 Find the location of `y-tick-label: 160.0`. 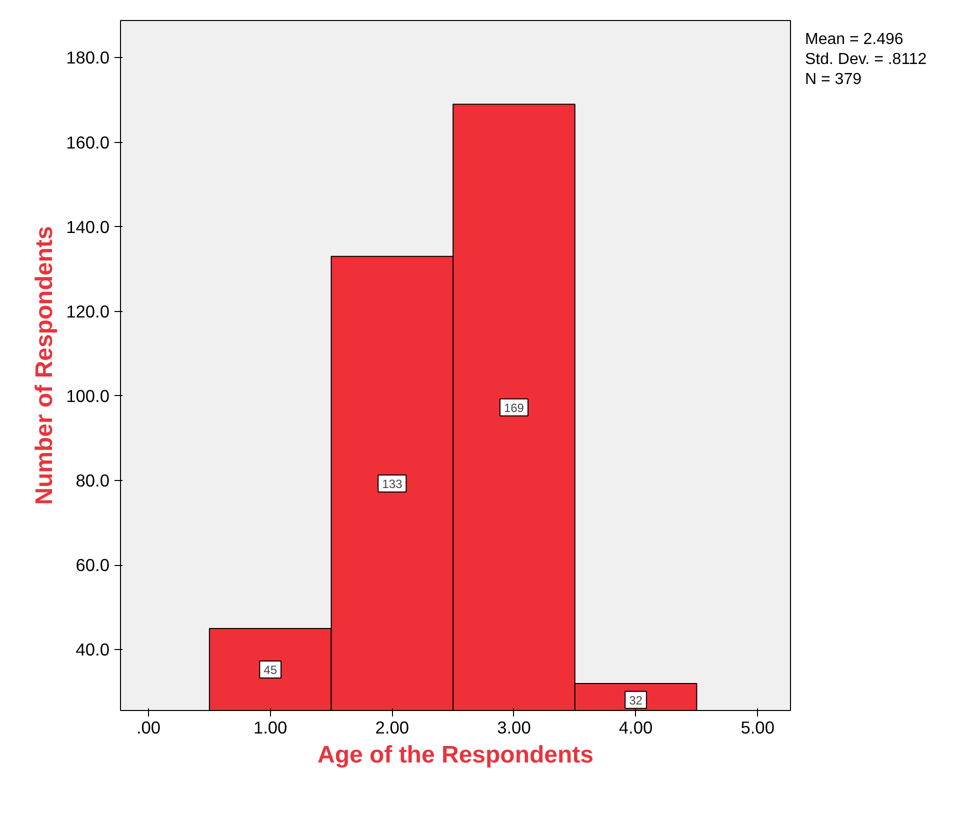

y-tick-label: 160.0 is located at coordinates (88, 142).